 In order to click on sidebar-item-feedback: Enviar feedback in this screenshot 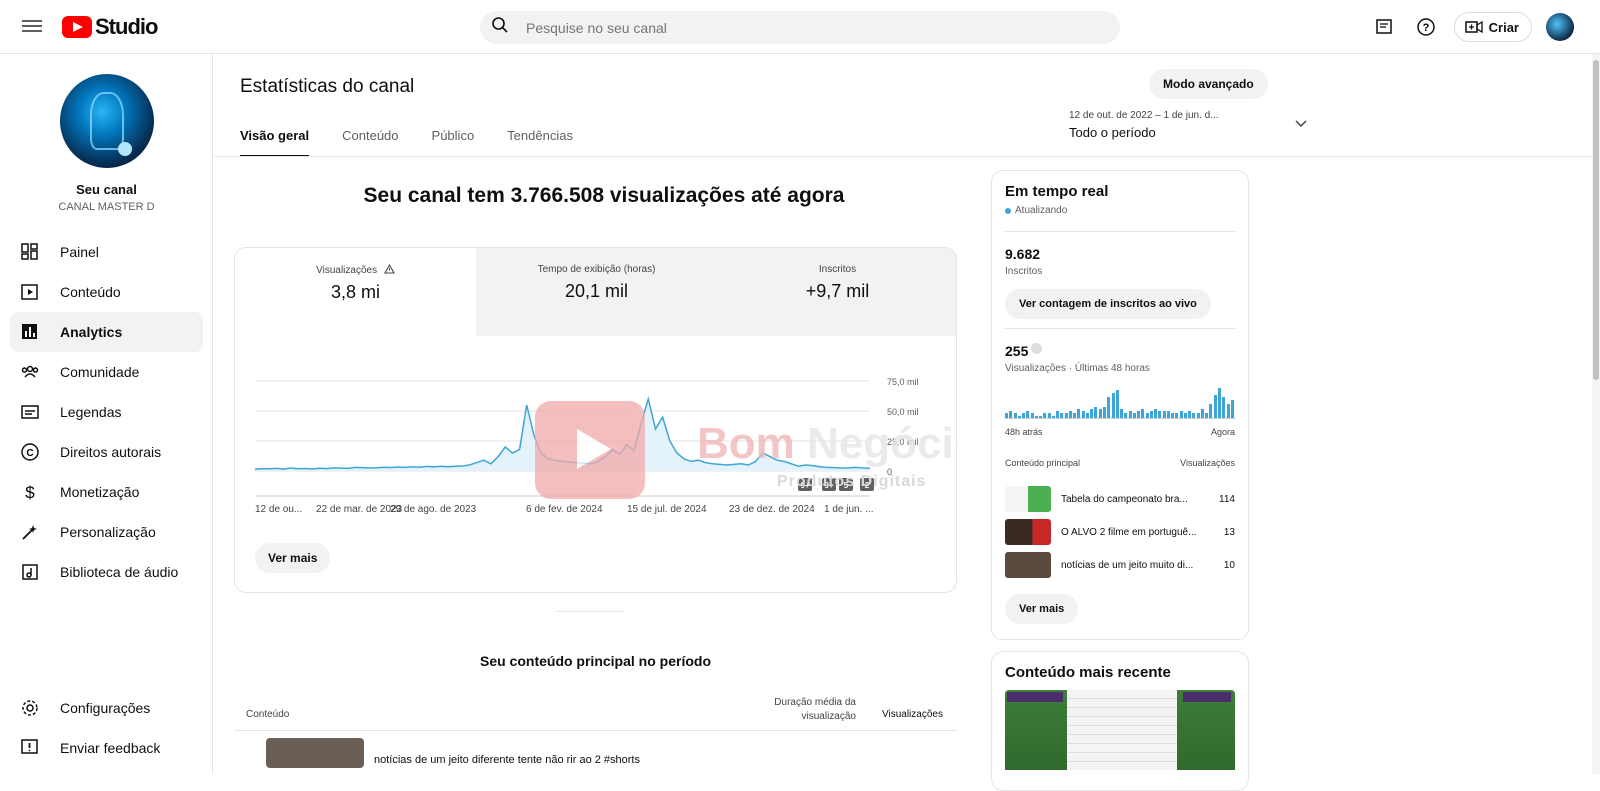, I will do `click(106, 748)`.